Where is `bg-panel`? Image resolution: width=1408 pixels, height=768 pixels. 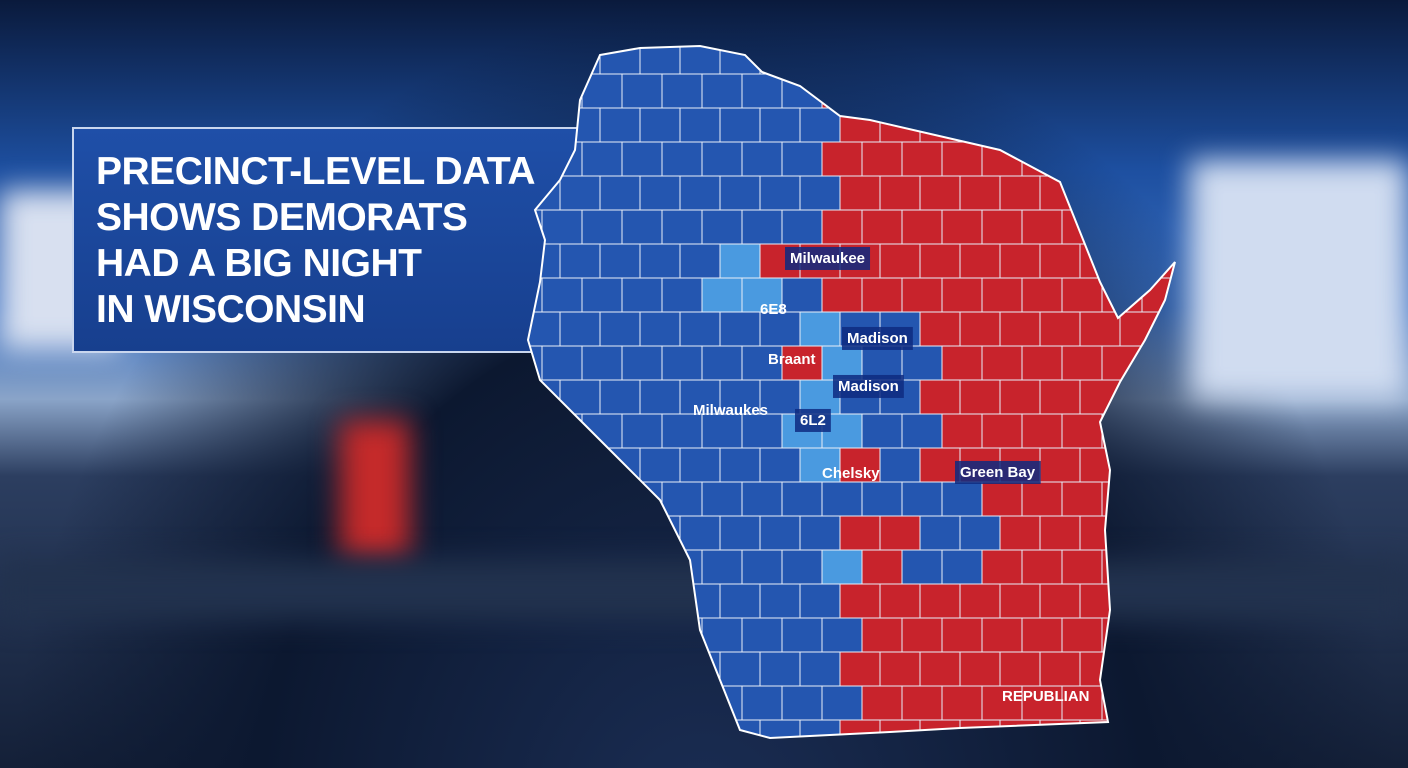
bg-panel is located at coordinates (1299, 280).